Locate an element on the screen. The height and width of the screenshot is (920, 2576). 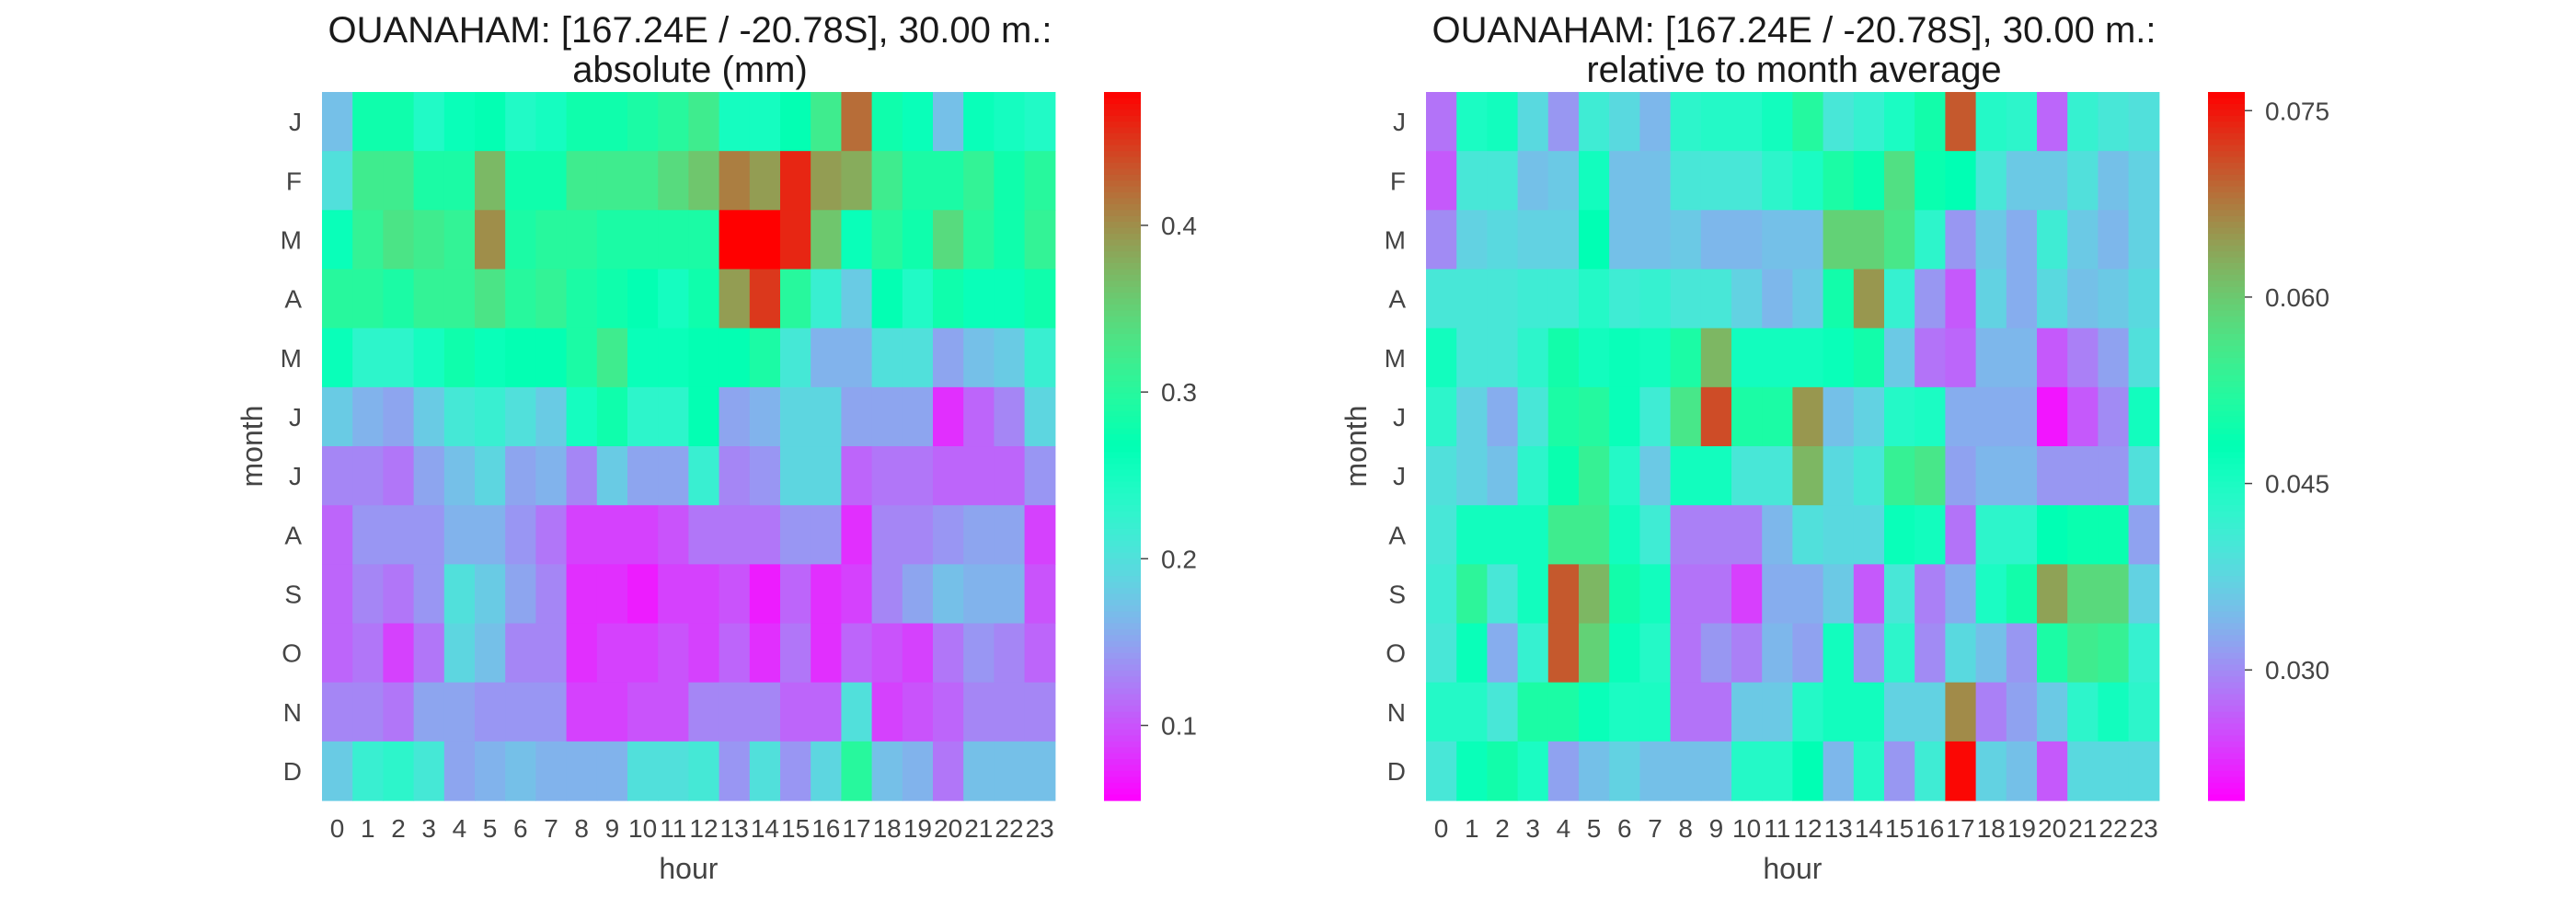
y-tick-label: D is located at coordinates (1396, 771).